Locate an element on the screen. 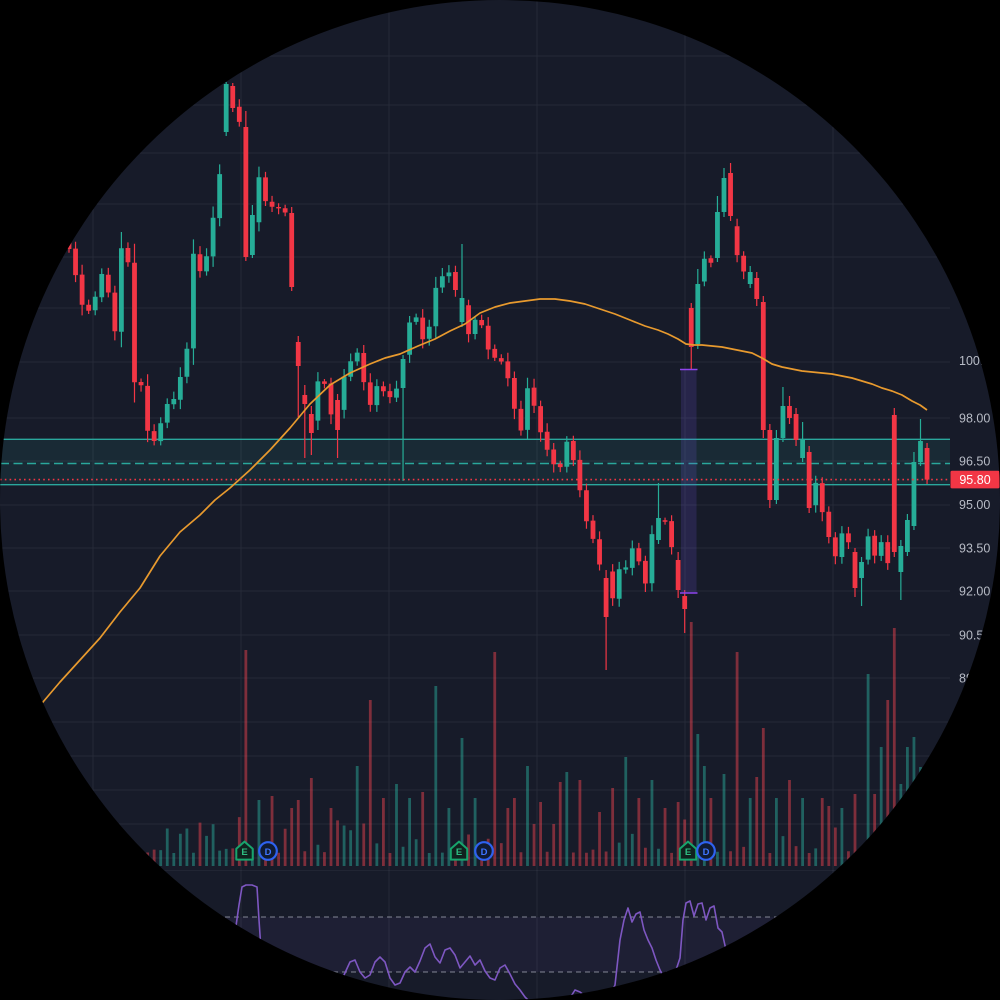 This screenshot has width=1000, height=1000. svg-text: 98.00 is located at coordinates (974, 418).